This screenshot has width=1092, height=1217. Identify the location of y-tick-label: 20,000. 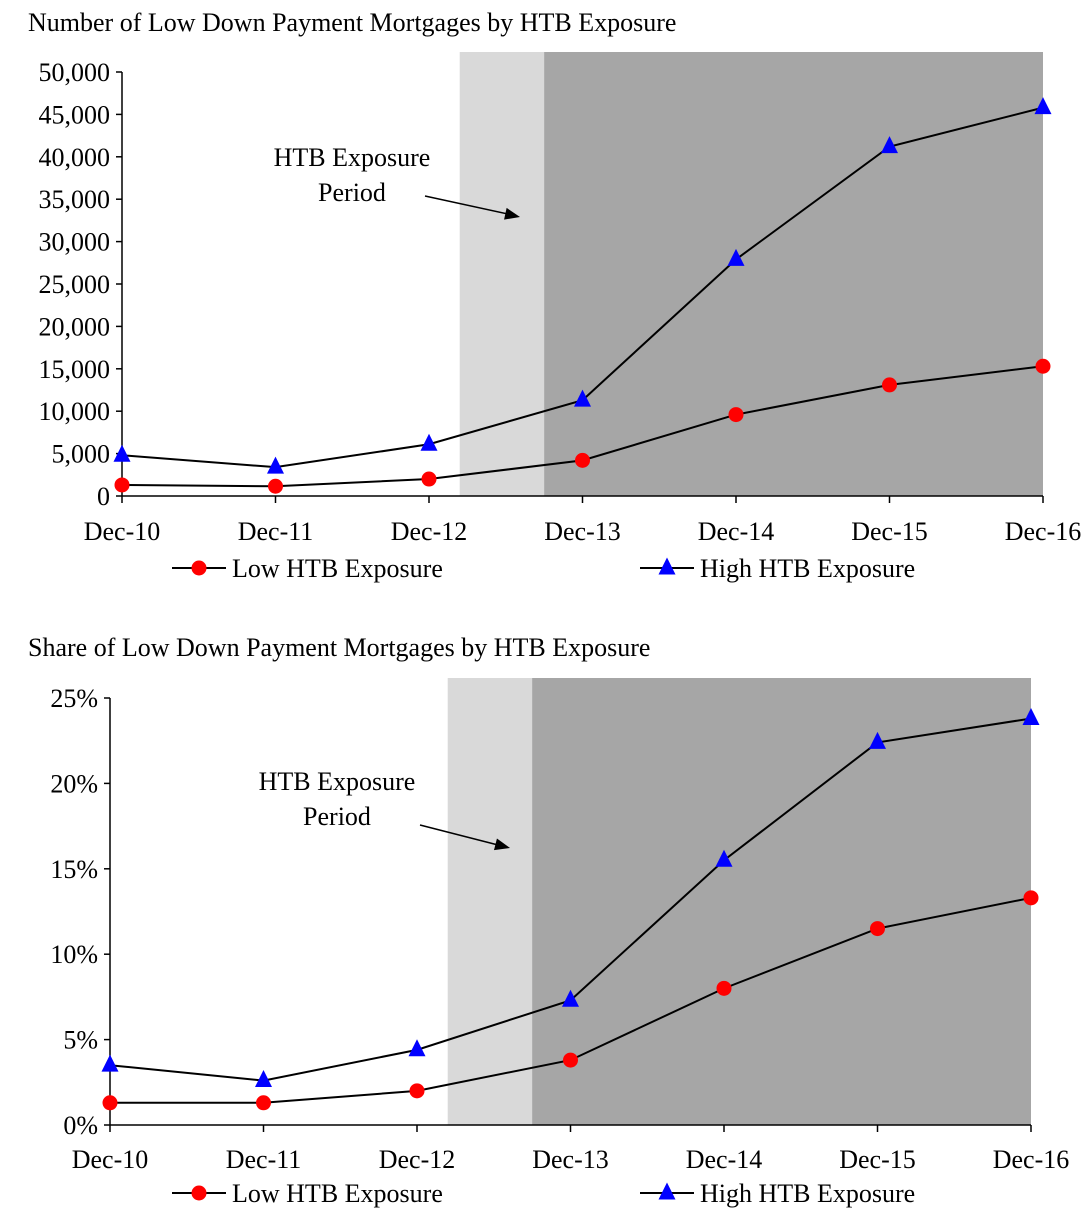
(75, 326).